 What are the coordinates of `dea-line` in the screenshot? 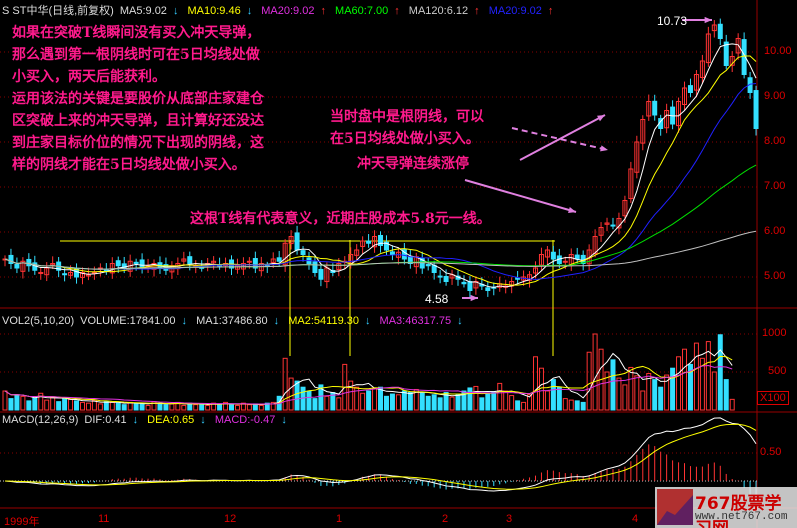 It's located at (380, 456).